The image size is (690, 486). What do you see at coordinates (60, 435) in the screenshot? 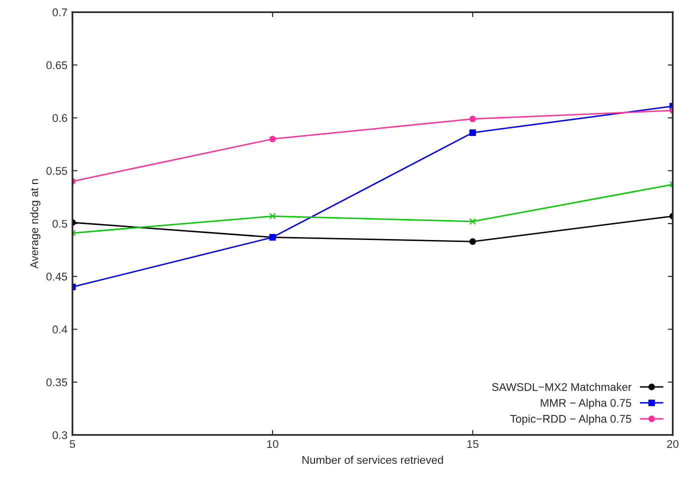
I see `y-tick-label: 0.3` at bounding box center [60, 435].